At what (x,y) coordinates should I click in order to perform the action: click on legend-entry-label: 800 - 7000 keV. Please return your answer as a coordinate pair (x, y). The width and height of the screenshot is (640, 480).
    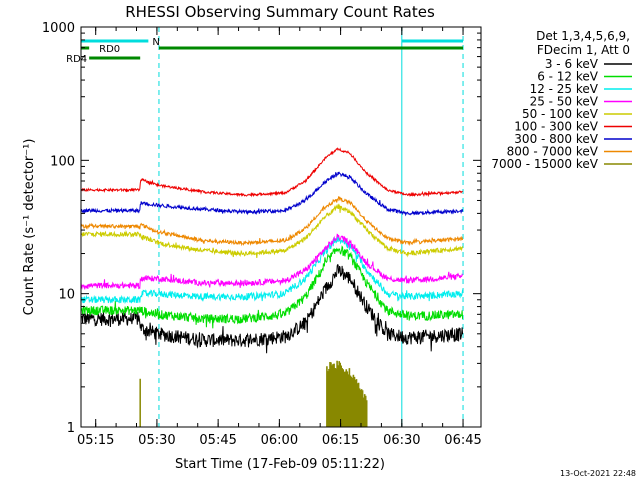
    Looking at the image, I should click on (553, 152).